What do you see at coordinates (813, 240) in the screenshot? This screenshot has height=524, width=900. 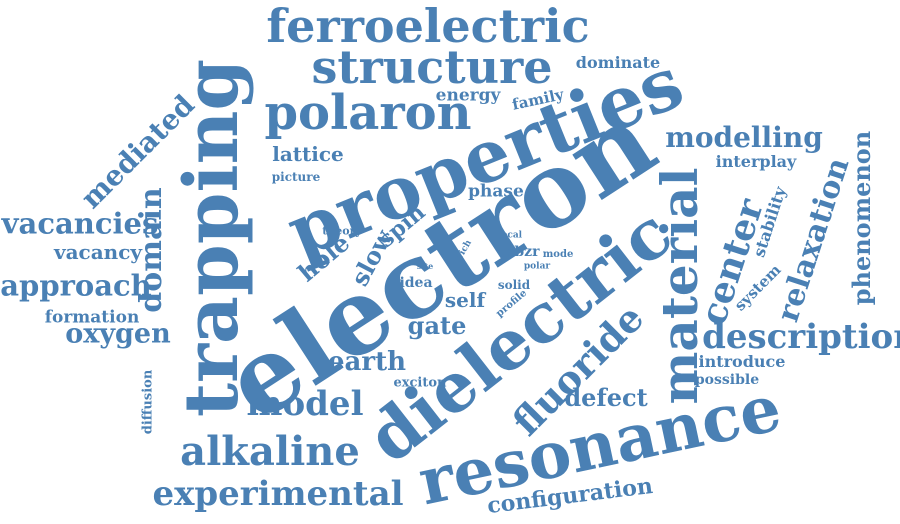 I see `word-relaxation: relaxation` at bounding box center [813, 240].